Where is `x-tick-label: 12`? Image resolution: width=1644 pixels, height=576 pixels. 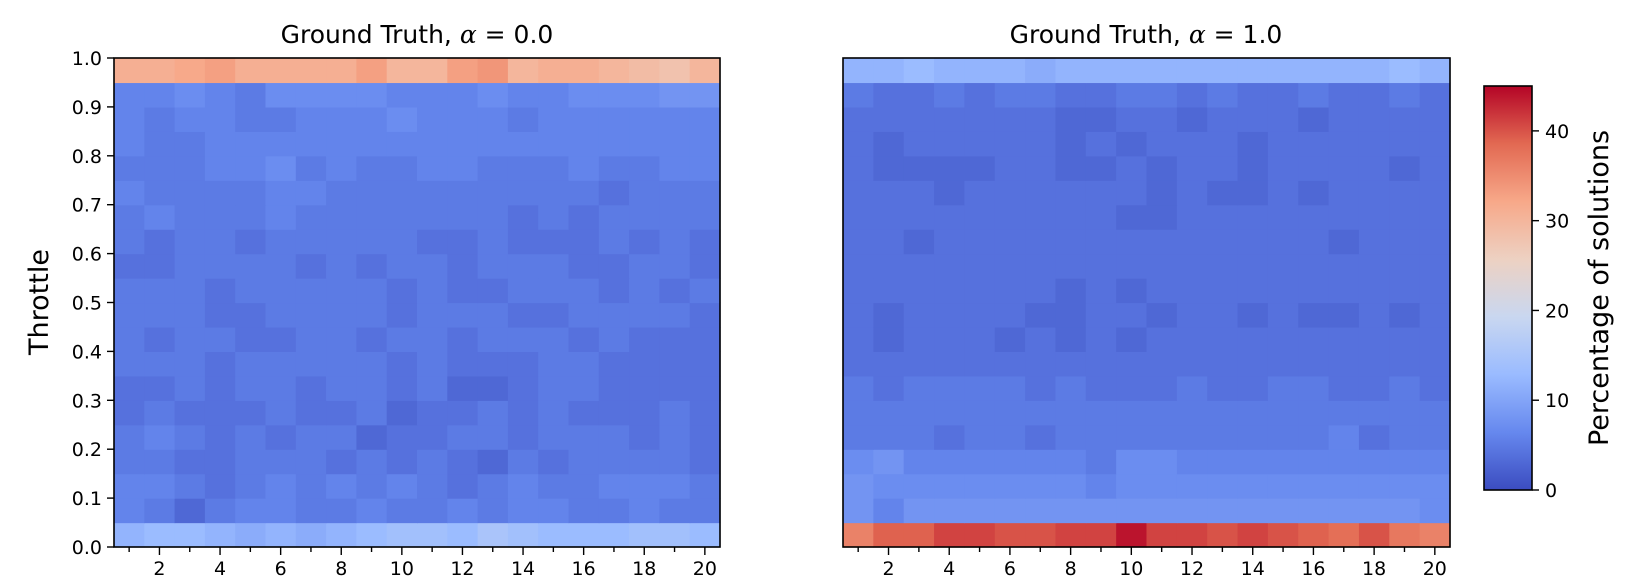
x-tick-label: 12 is located at coordinates (462, 567).